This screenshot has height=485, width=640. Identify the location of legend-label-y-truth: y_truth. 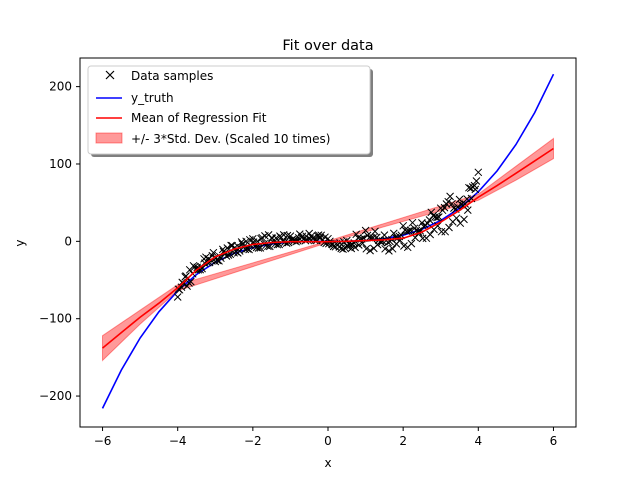
(152, 98).